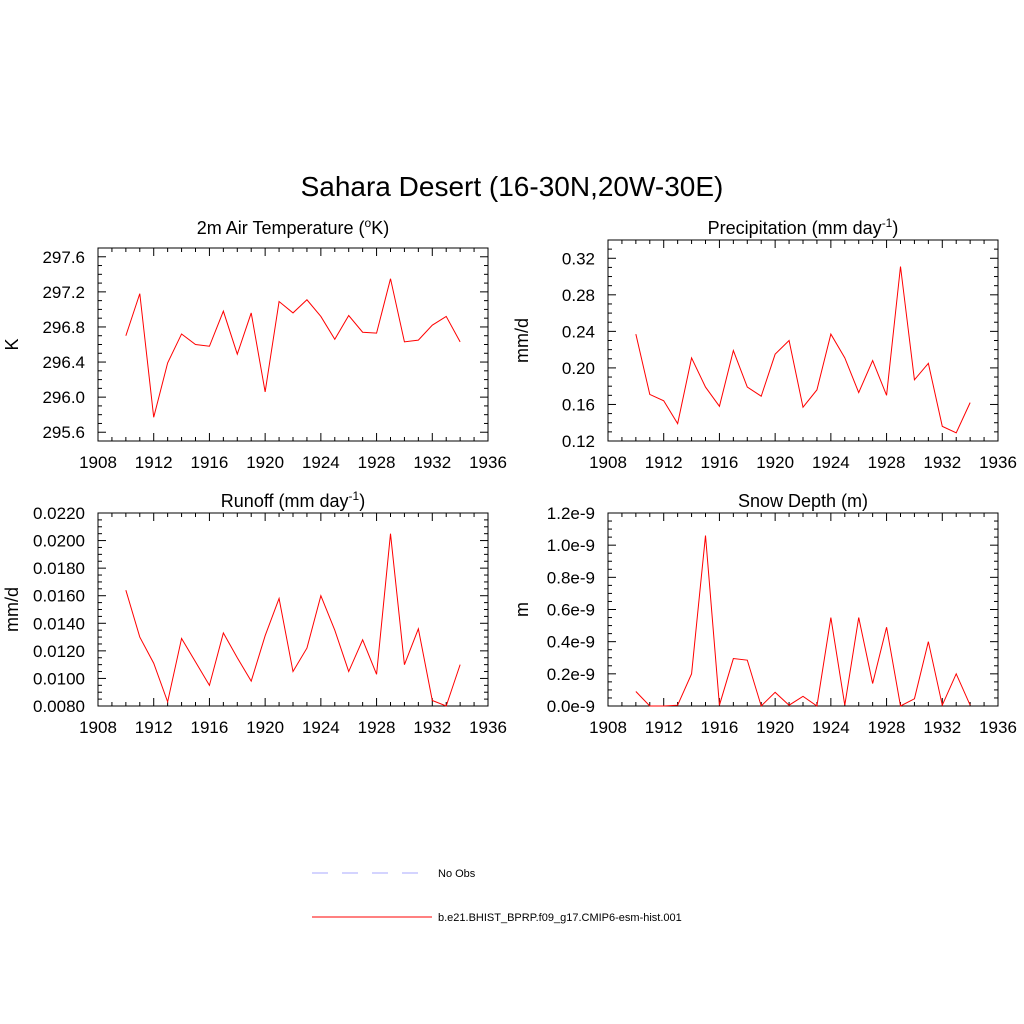 This screenshot has height=1024, width=1024. Describe the element at coordinates (512, 186) in the screenshot. I see `main-title: Sahara Desert (16-30N,20W-30E)` at that location.